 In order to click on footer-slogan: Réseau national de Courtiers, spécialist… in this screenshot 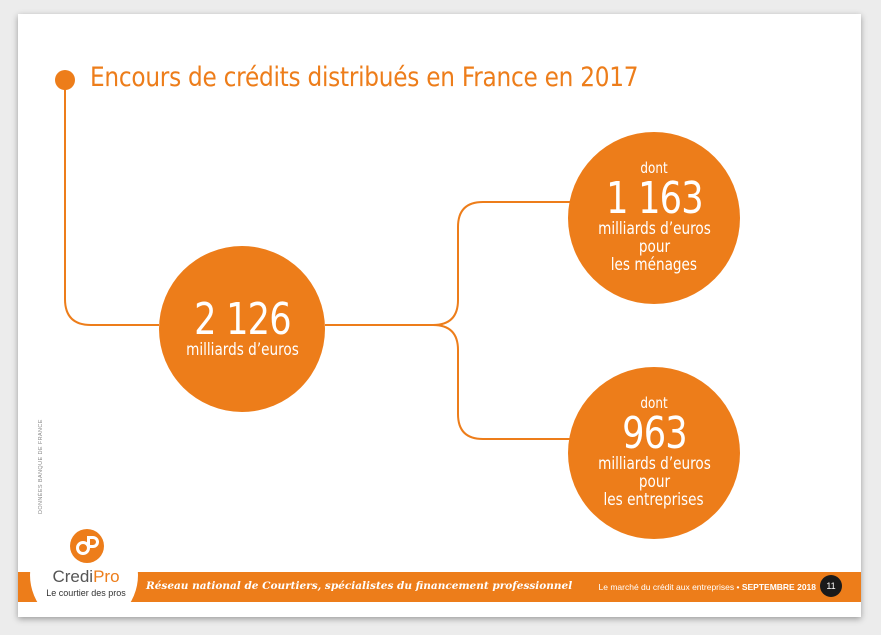, I will do `click(359, 586)`.